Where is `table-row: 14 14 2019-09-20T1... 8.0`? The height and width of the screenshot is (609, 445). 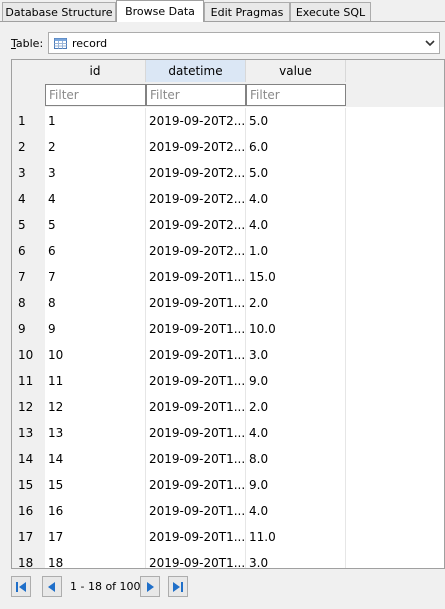 table-row: 14 14 2019-09-20T1... 8.0 is located at coordinates (228, 459).